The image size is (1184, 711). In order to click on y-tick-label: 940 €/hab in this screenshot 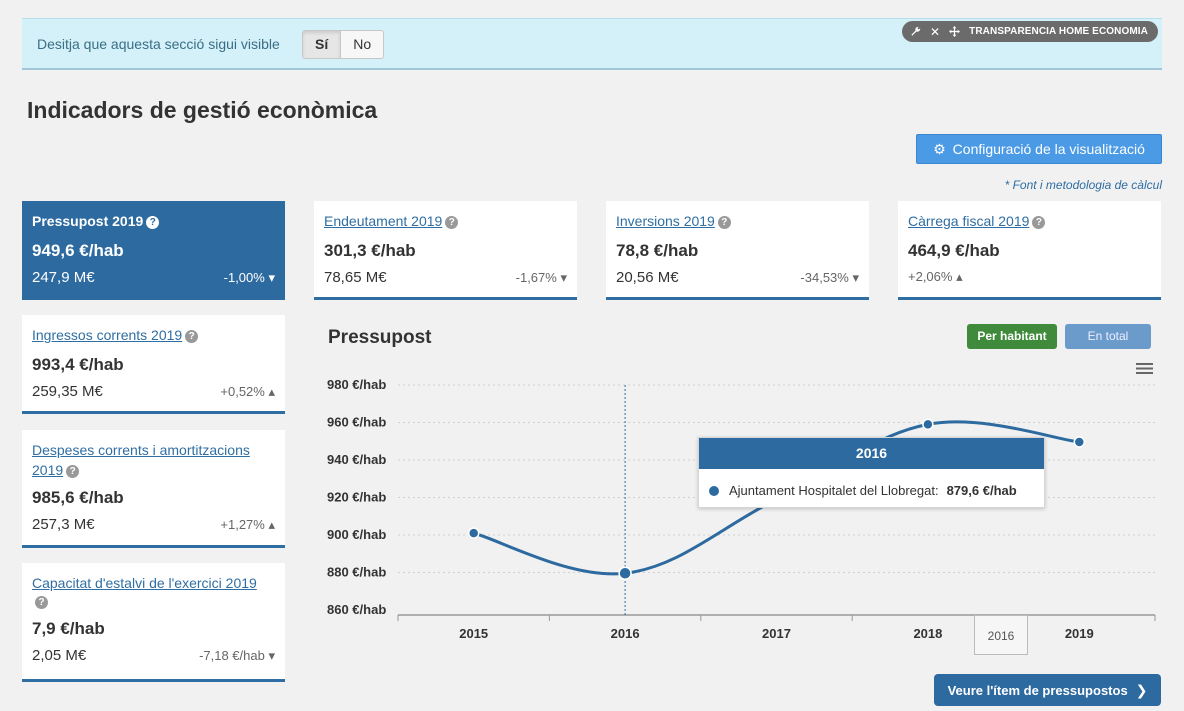, I will do `click(356, 459)`.